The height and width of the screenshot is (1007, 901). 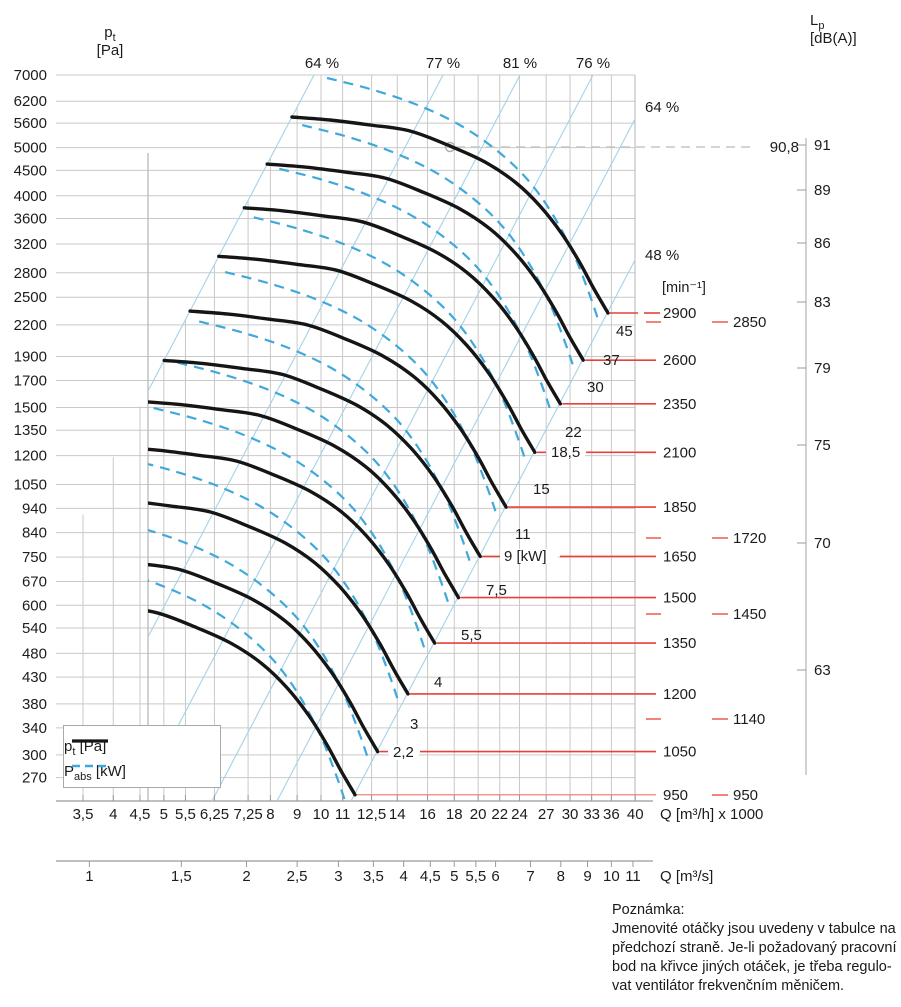 I want to click on lp-tick-label: 79, so click(x=822, y=368).